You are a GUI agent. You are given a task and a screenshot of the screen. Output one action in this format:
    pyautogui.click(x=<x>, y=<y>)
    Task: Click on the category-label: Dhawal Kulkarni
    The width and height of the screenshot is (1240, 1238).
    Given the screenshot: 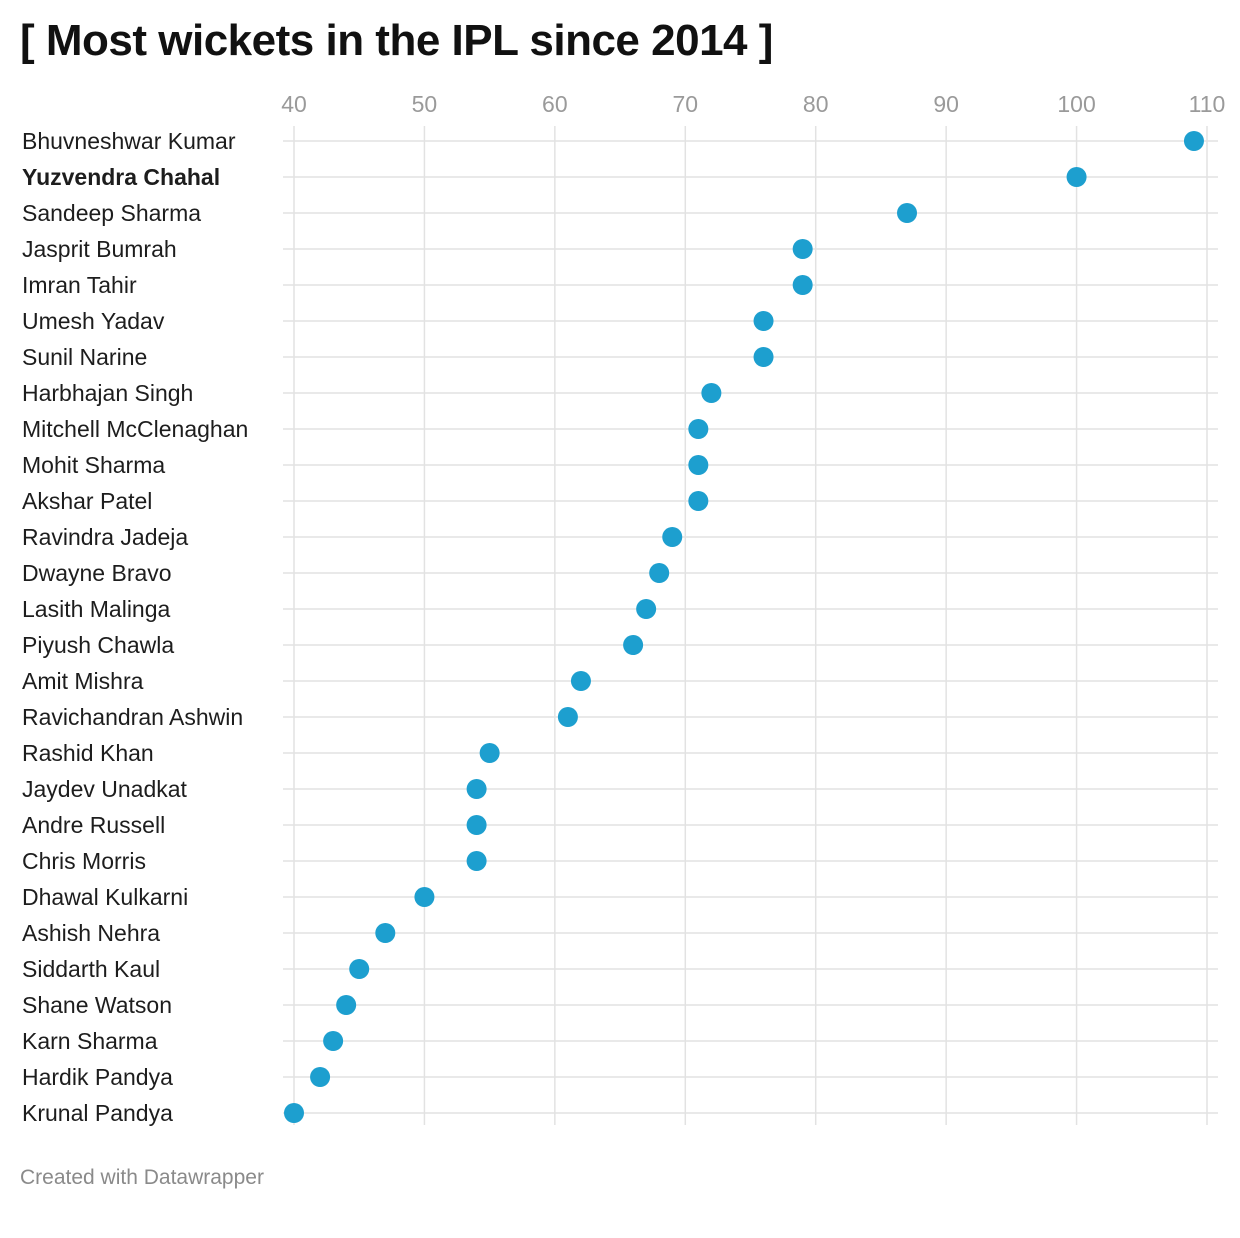 What is the action you would take?
    pyautogui.click(x=105, y=897)
    